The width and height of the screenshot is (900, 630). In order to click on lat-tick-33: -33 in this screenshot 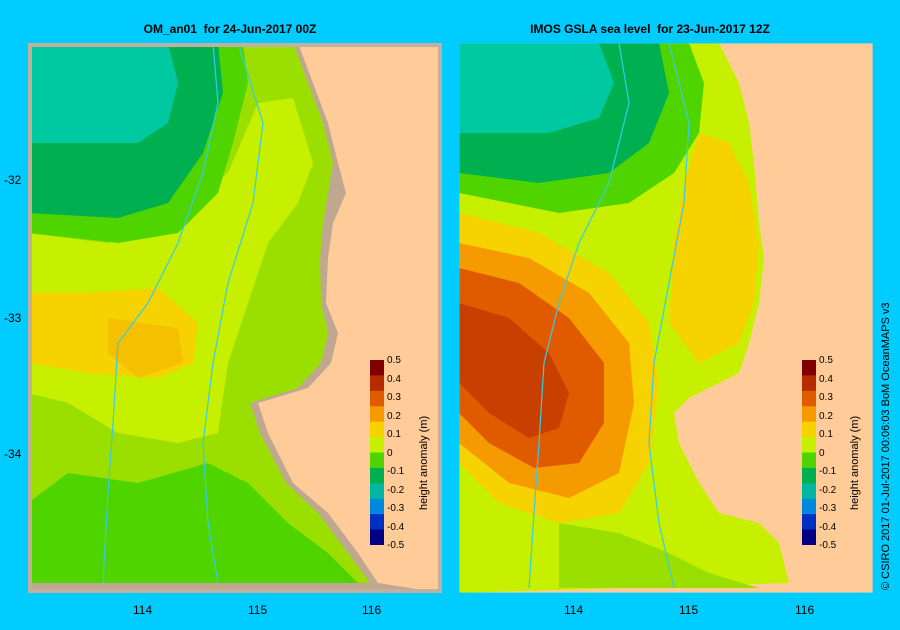, I will do `click(13, 318)`.